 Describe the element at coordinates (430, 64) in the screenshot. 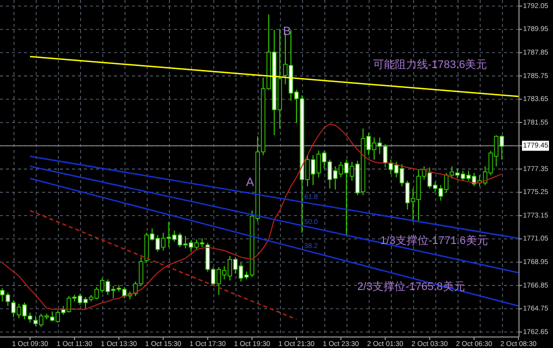

I see `annotation: 可能阻力线-1783.6美元` at that location.